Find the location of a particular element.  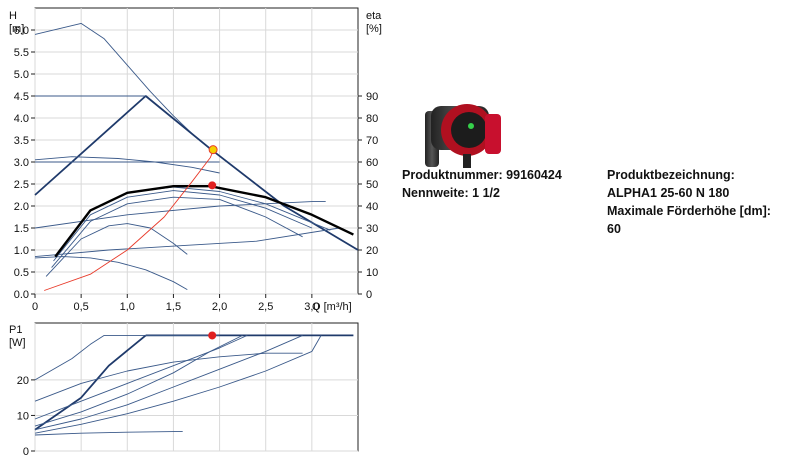

x-tick-label: 3,0 is located at coordinates (311, 307).